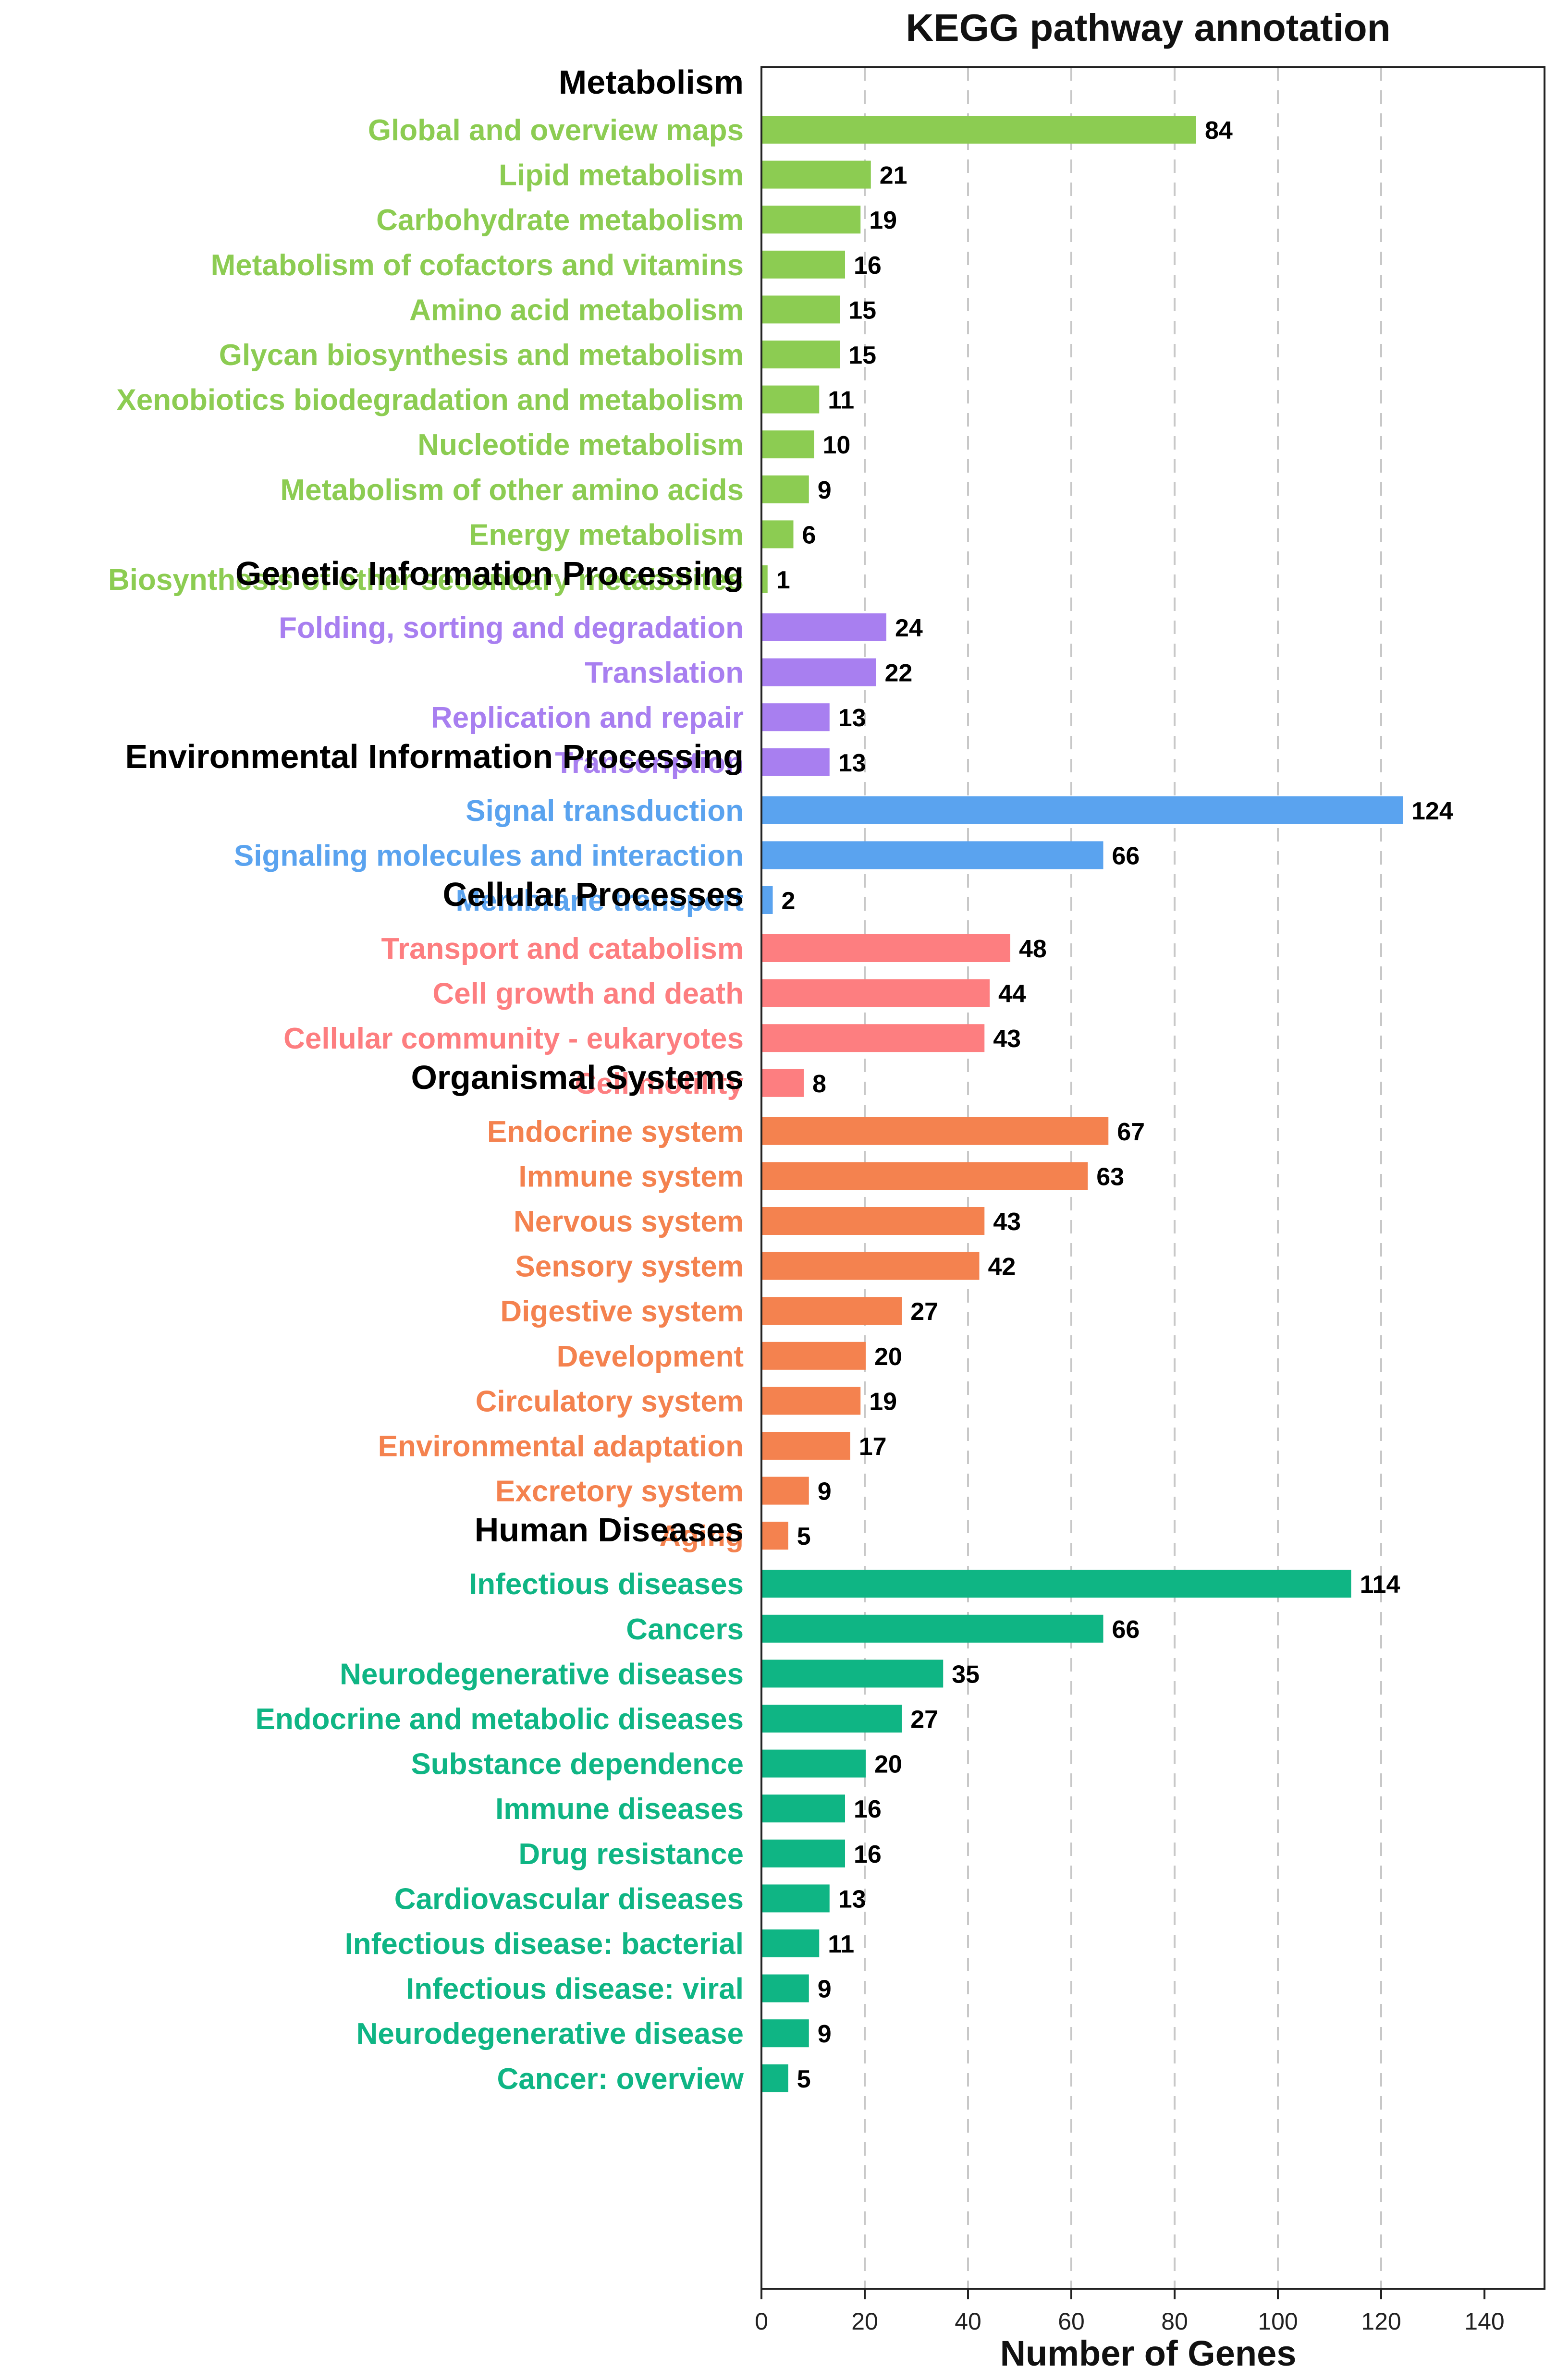 The image size is (1557, 2380). Describe the element at coordinates (852, 718) in the screenshot. I see `value-label: 13` at that location.